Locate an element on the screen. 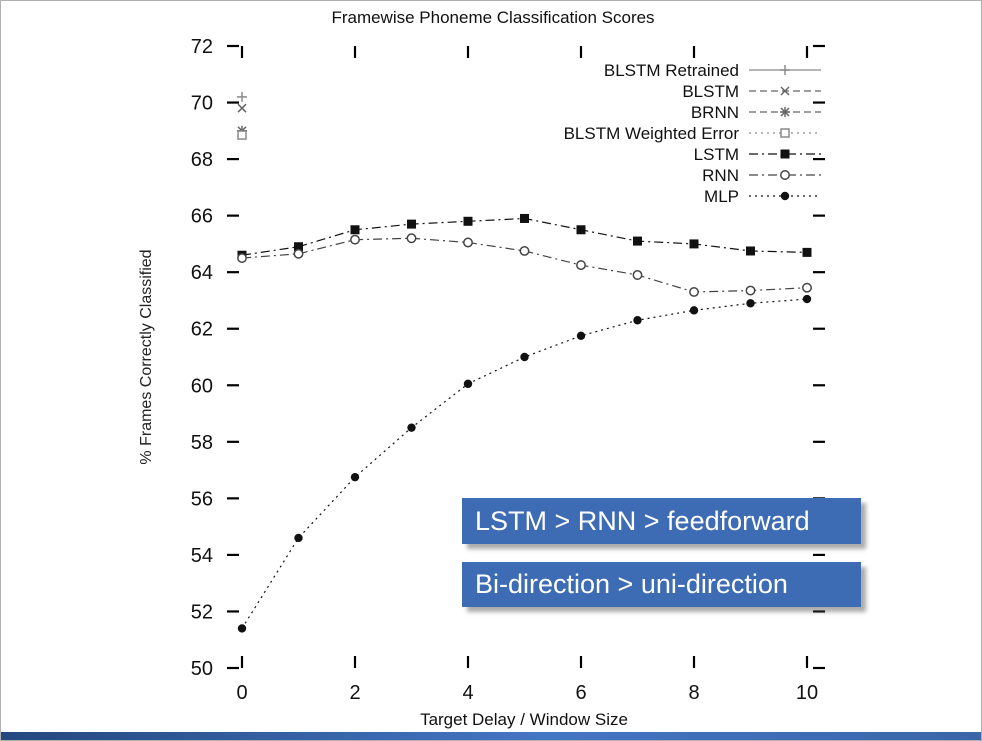 The image size is (982, 741). legend-label: RNN is located at coordinates (720, 175).